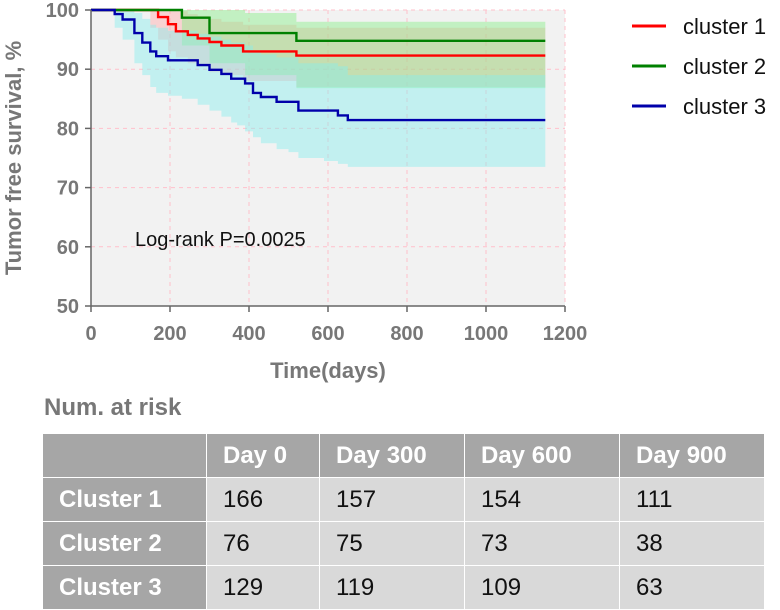 This screenshot has width=780, height=610. I want to click on risk-table-cell: 119, so click(392, 587).